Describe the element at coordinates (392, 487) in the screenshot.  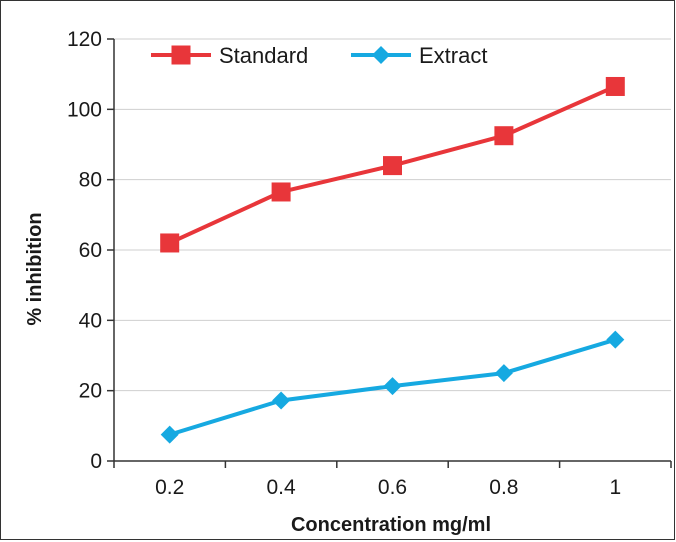
I see `x-tick-label: 0.6` at that location.